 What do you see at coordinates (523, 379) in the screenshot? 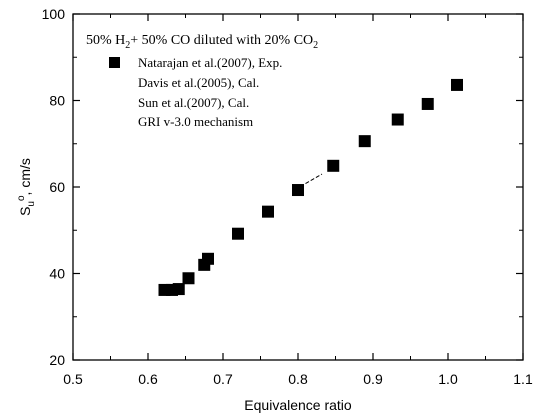
I see `x-tick-label: 1.1` at bounding box center [523, 379].